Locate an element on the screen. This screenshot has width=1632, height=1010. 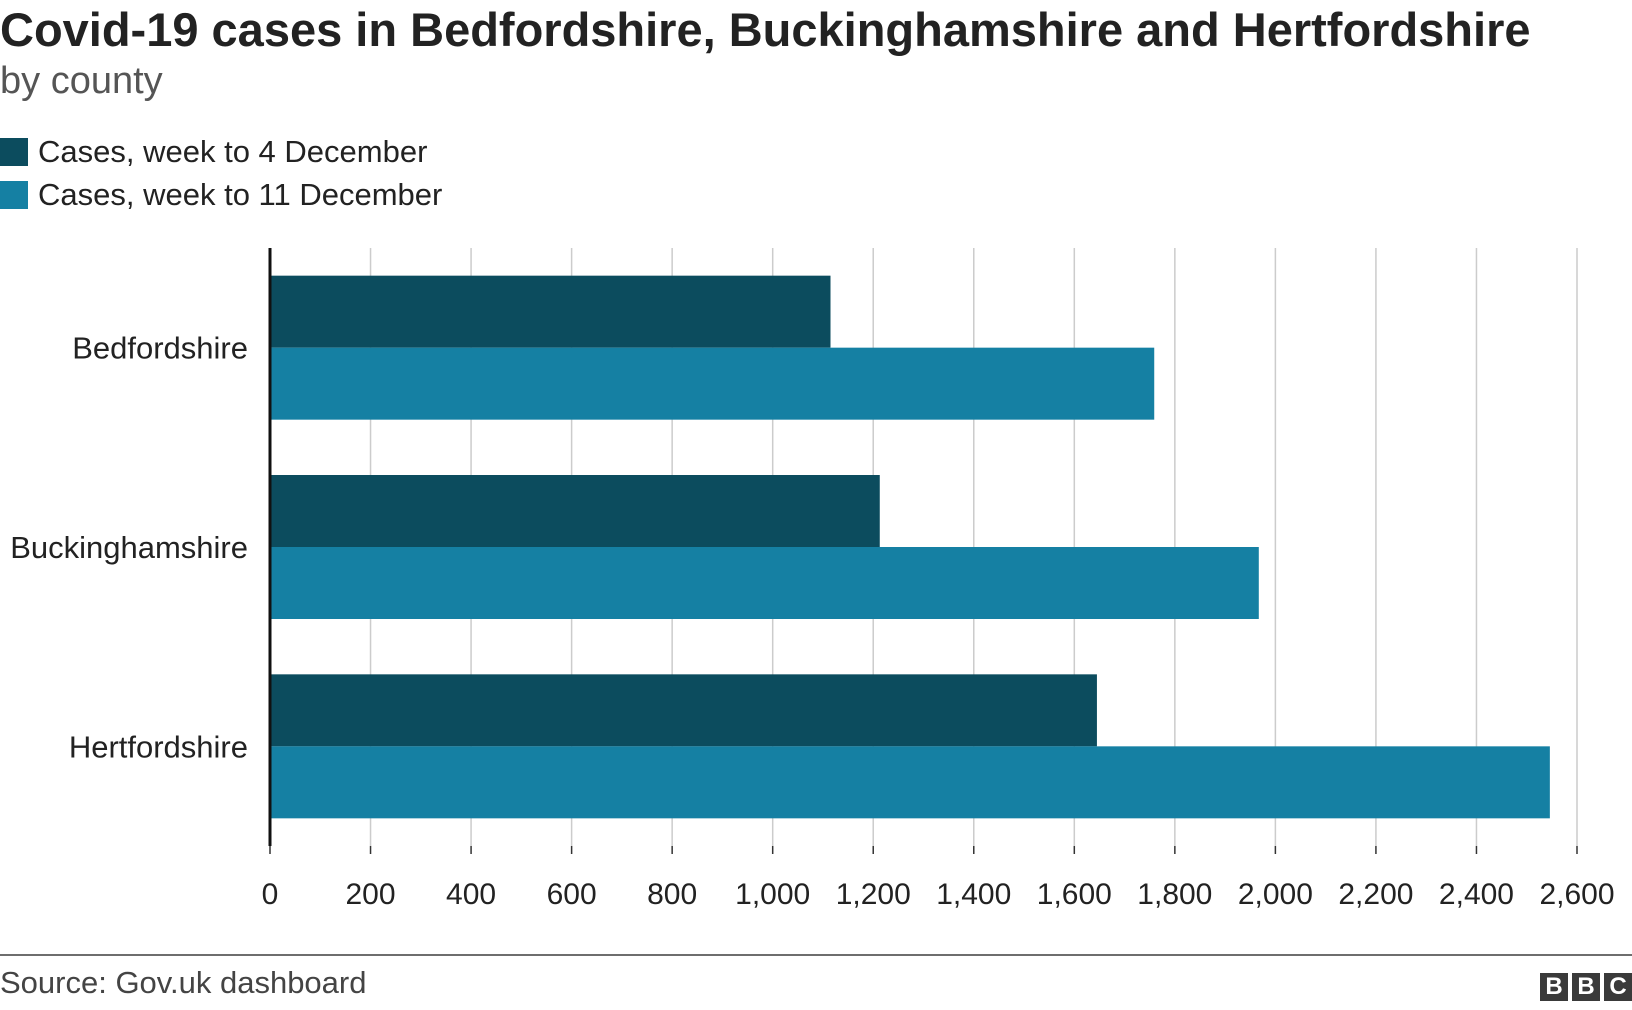
legend-label-week-11-dec: Cases, week to 11 December is located at coordinates (240, 194).